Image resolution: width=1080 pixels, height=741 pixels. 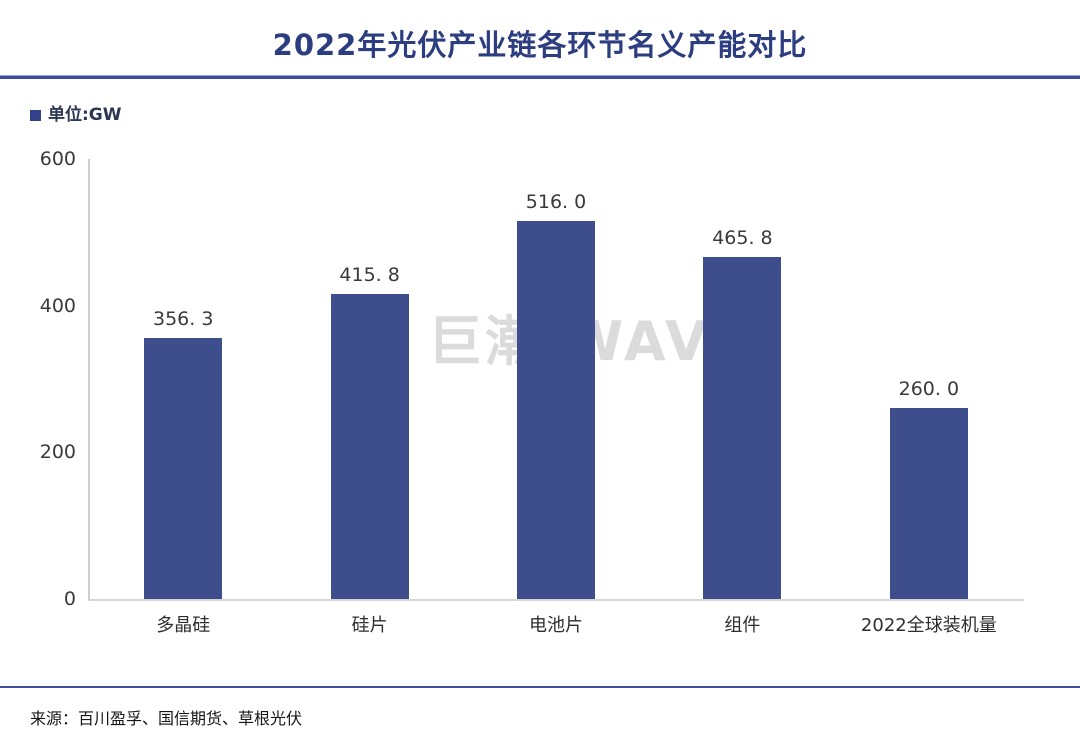 What do you see at coordinates (928, 625) in the screenshot?
I see `x-axis-label: 2022全球装机量` at bounding box center [928, 625].